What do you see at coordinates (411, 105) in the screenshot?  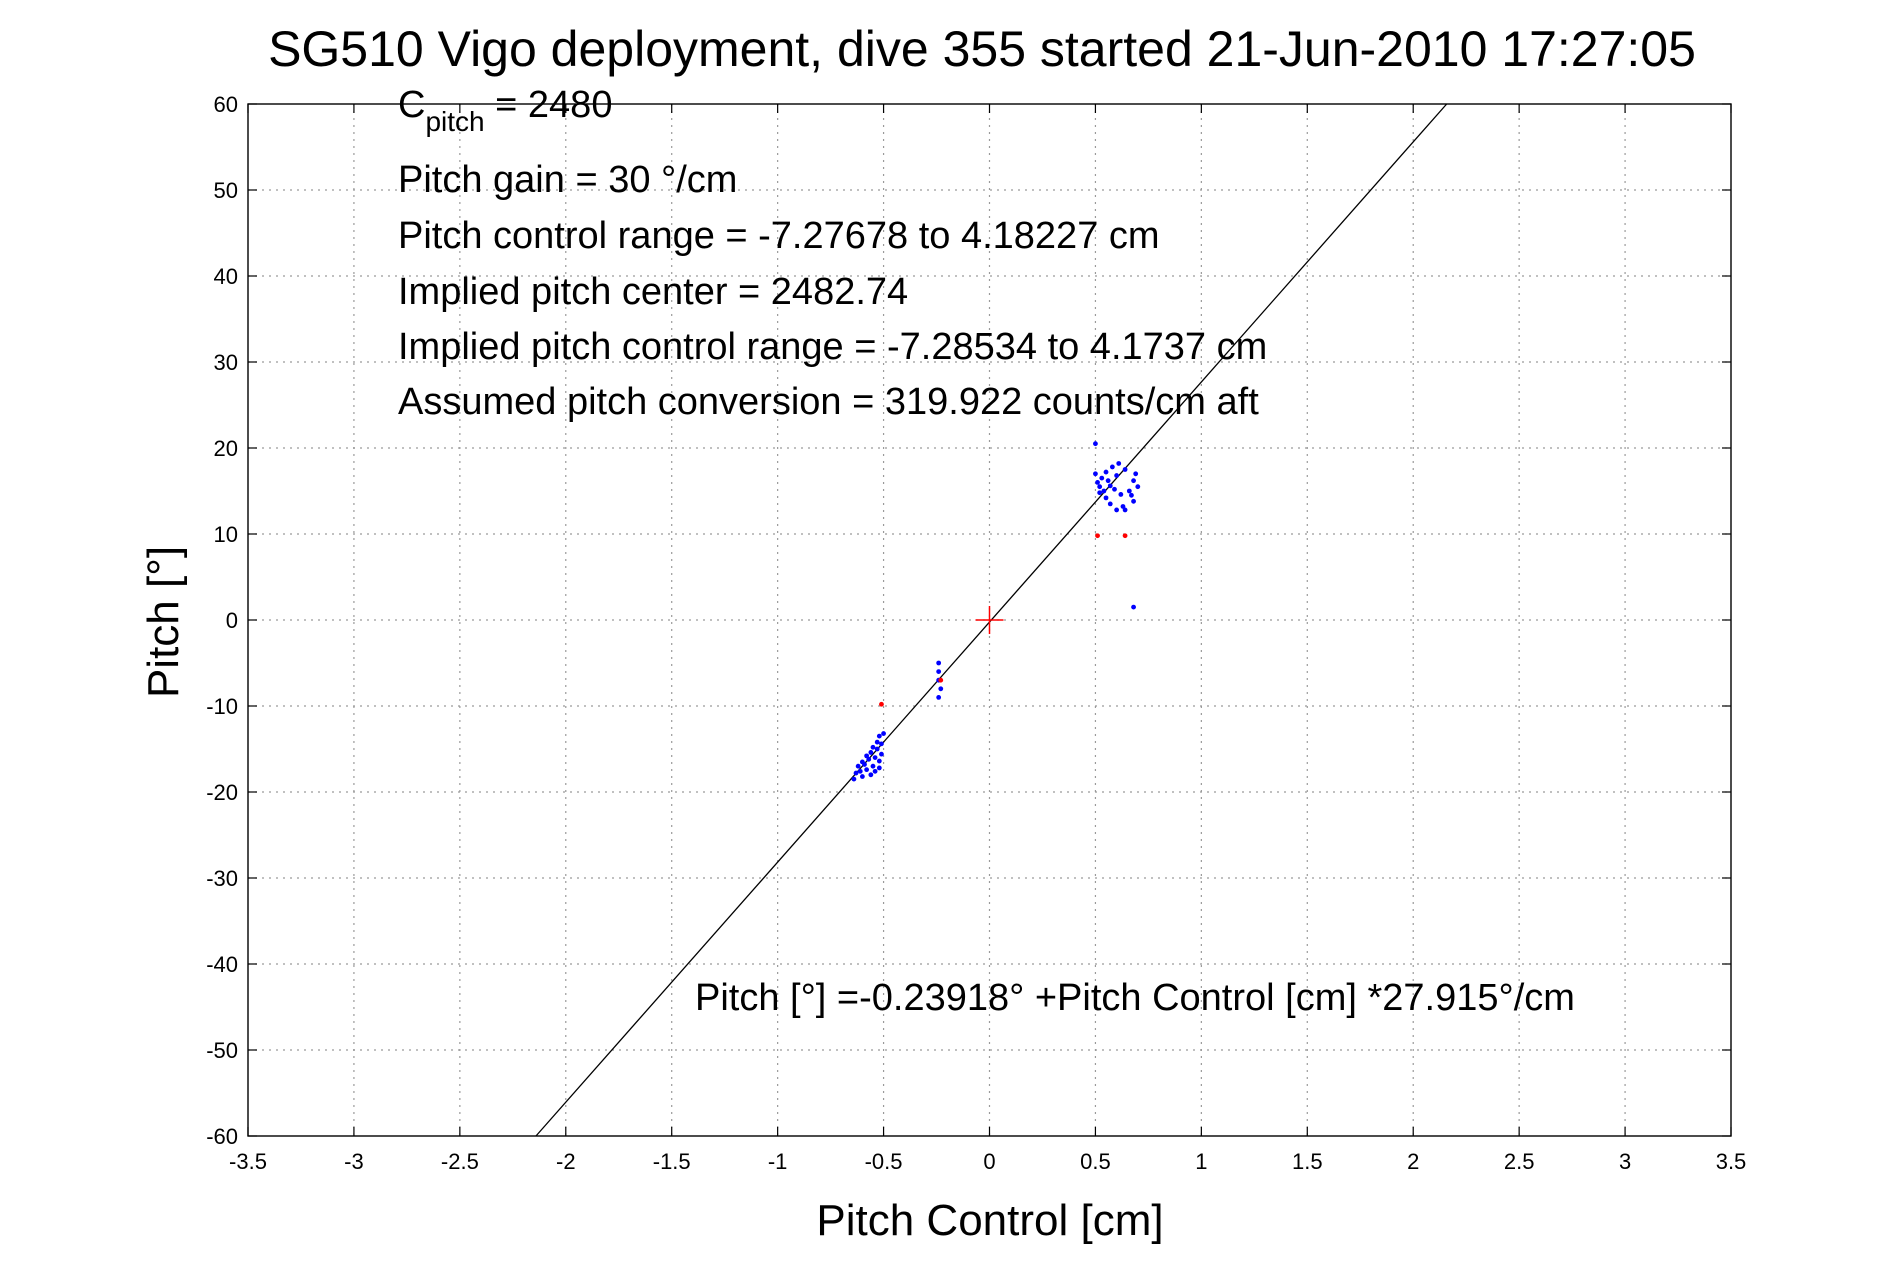 I see `c-pitch-symbol: C` at bounding box center [411, 105].